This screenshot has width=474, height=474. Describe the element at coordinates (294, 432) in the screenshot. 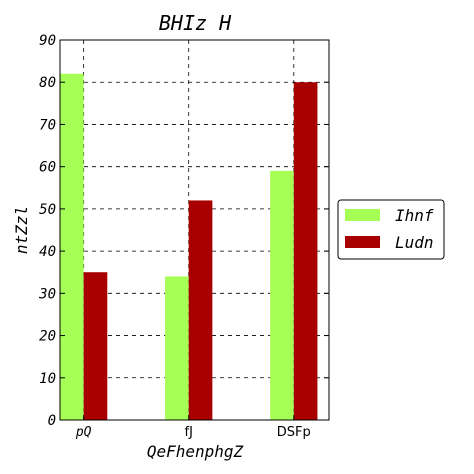

I see `x-tick-label: DSFp` at that location.